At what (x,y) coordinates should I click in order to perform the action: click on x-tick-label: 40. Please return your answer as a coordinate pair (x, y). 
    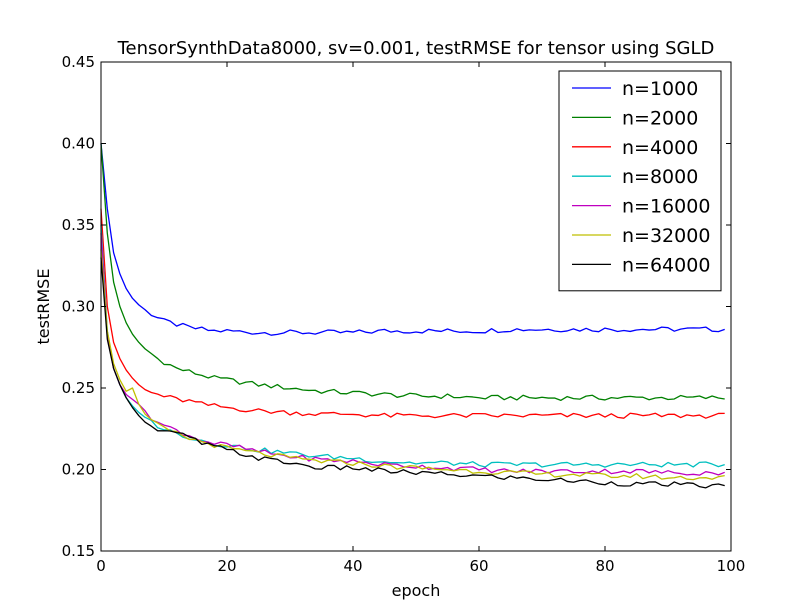
    Looking at the image, I should click on (352, 566).